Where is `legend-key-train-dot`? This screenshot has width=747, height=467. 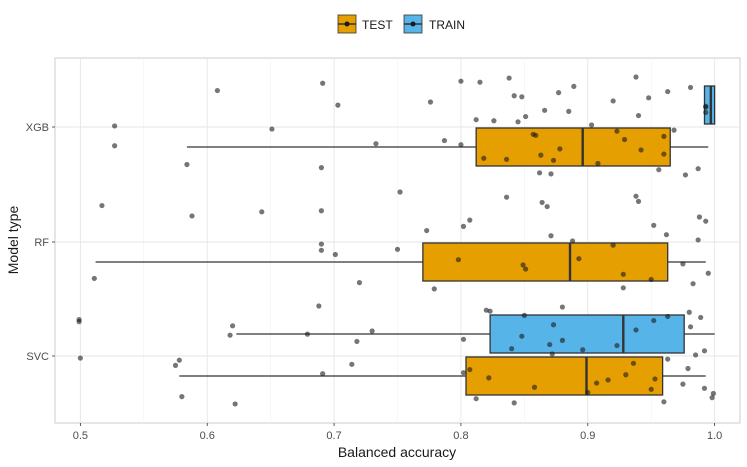 legend-key-train-dot is located at coordinates (413, 24).